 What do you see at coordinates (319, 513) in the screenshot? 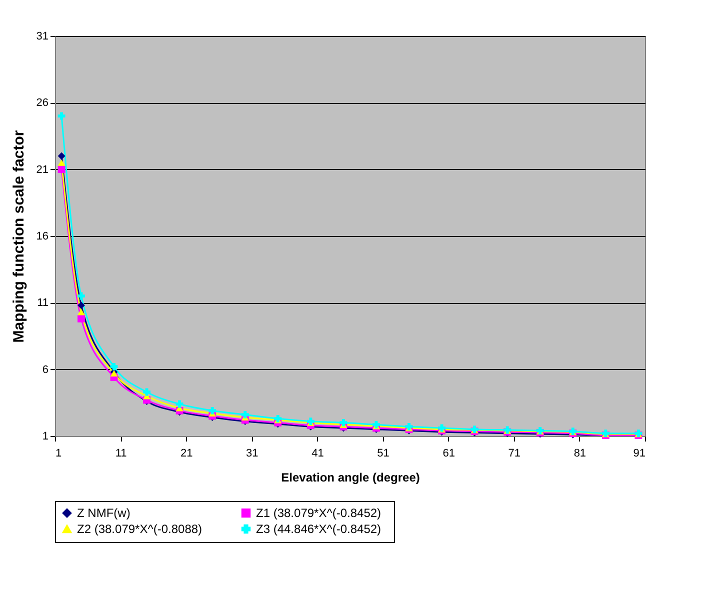
I see `legend-label: Z1 (38.079*X^(-0.8452)` at bounding box center [319, 513].